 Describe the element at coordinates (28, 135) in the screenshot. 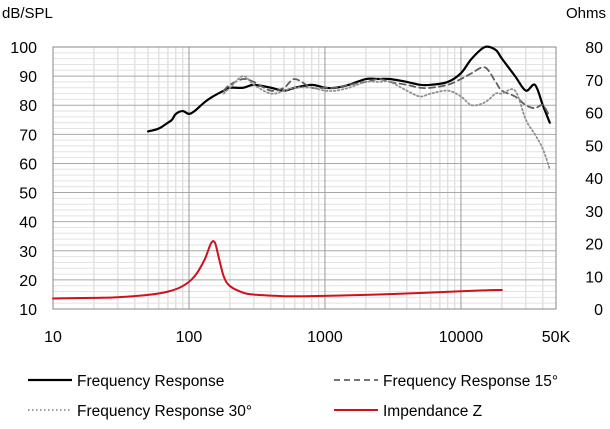

I see `y-left-tick-label: 70` at that location.